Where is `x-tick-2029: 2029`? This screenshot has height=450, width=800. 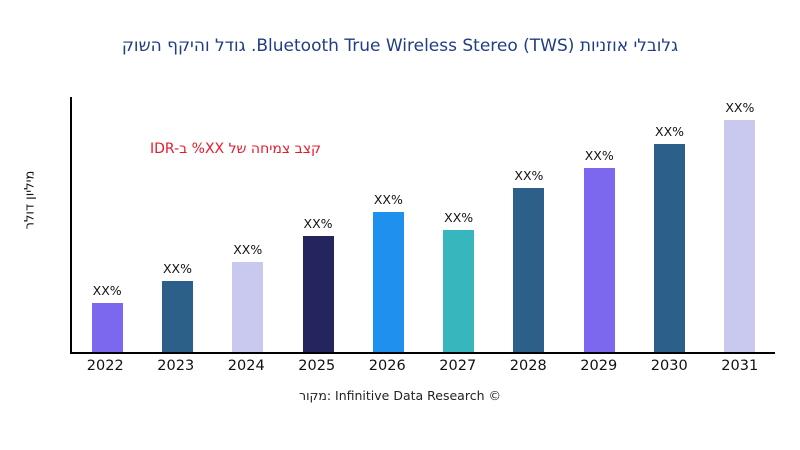 x-tick-2029: 2029 is located at coordinates (599, 366).